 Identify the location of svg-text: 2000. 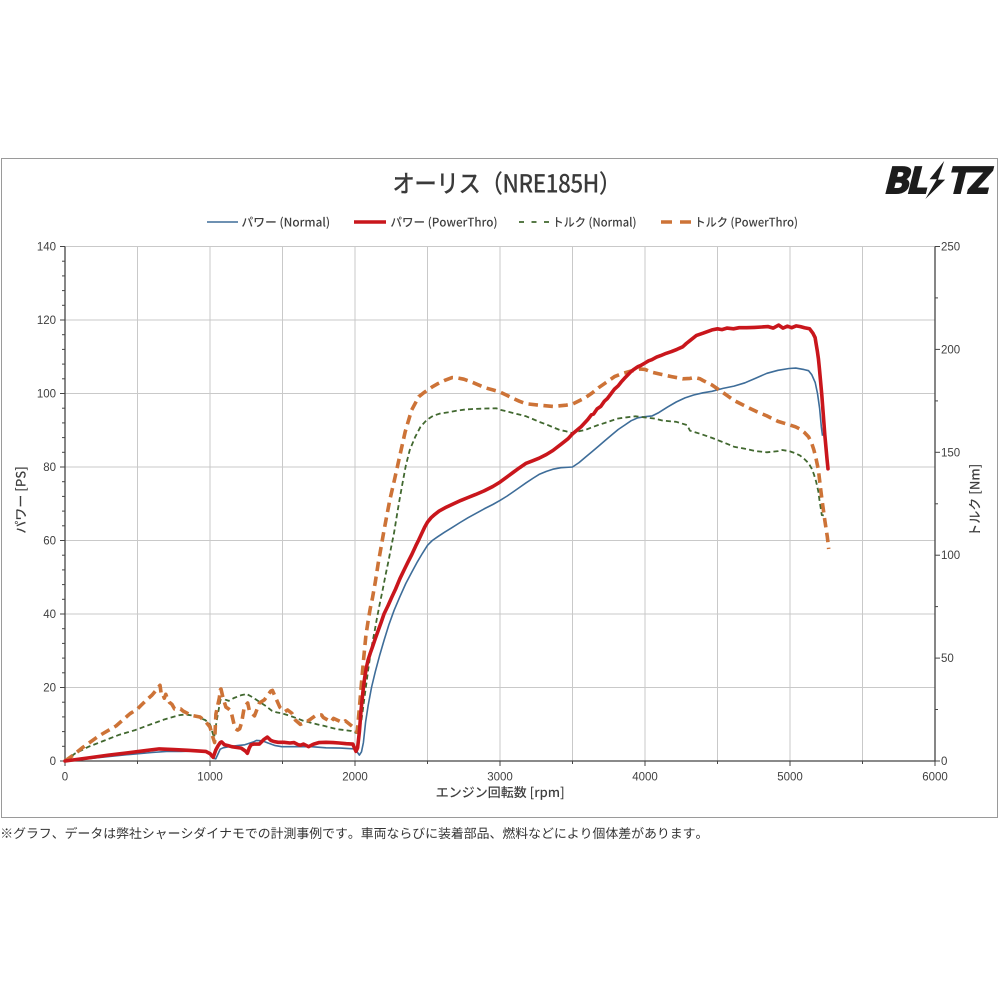
(355, 778).